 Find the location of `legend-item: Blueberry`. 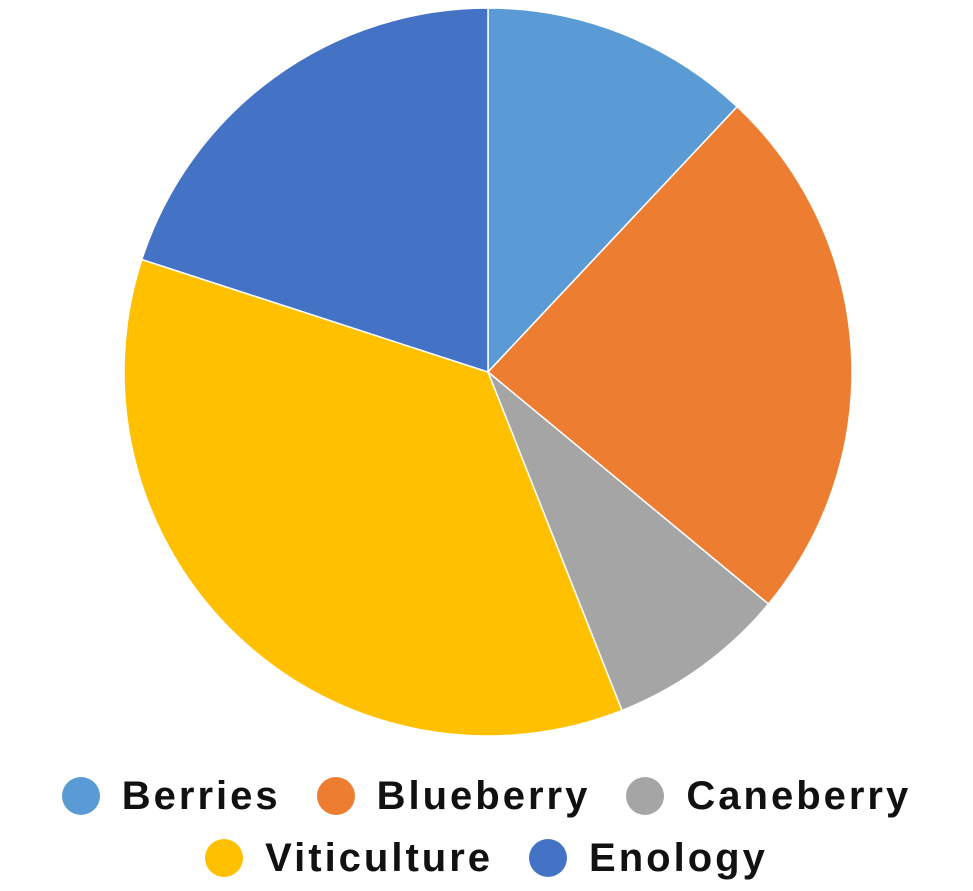

legend-item: Blueberry is located at coordinates (453, 796).